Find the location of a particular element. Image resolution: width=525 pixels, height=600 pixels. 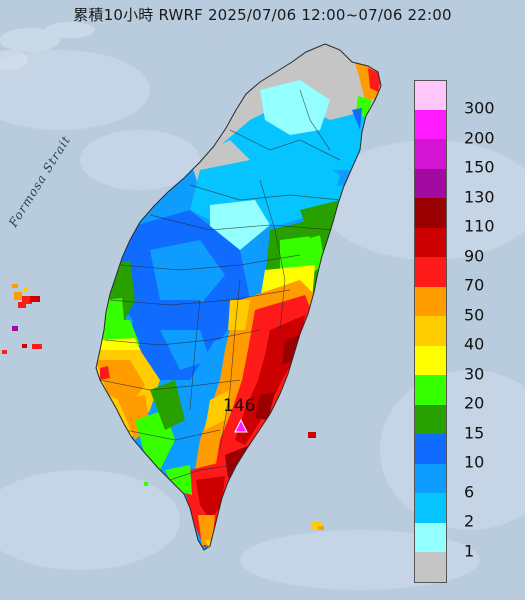

legend-label: 40 is located at coordinates (474, 344).